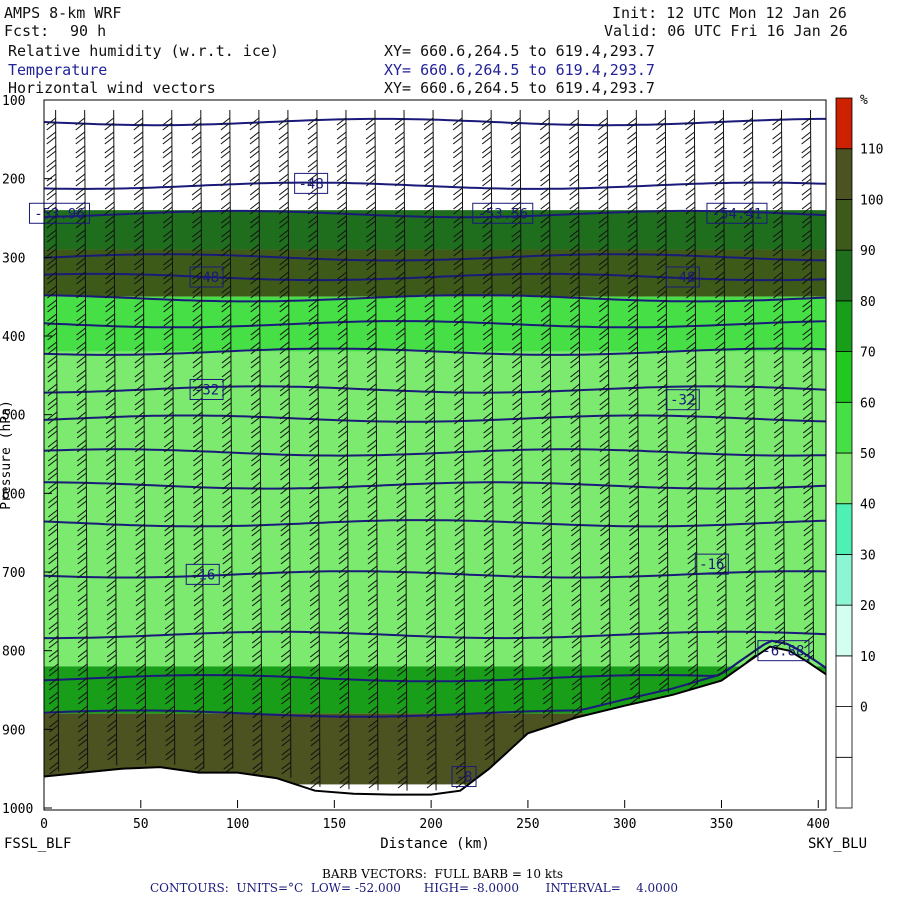 Image resolution: width=900 pixels, height=900 pixels. Describe the element at coordinates (871, 200) in the screenshot. I see `colorbar-level-10: 100` at that location.